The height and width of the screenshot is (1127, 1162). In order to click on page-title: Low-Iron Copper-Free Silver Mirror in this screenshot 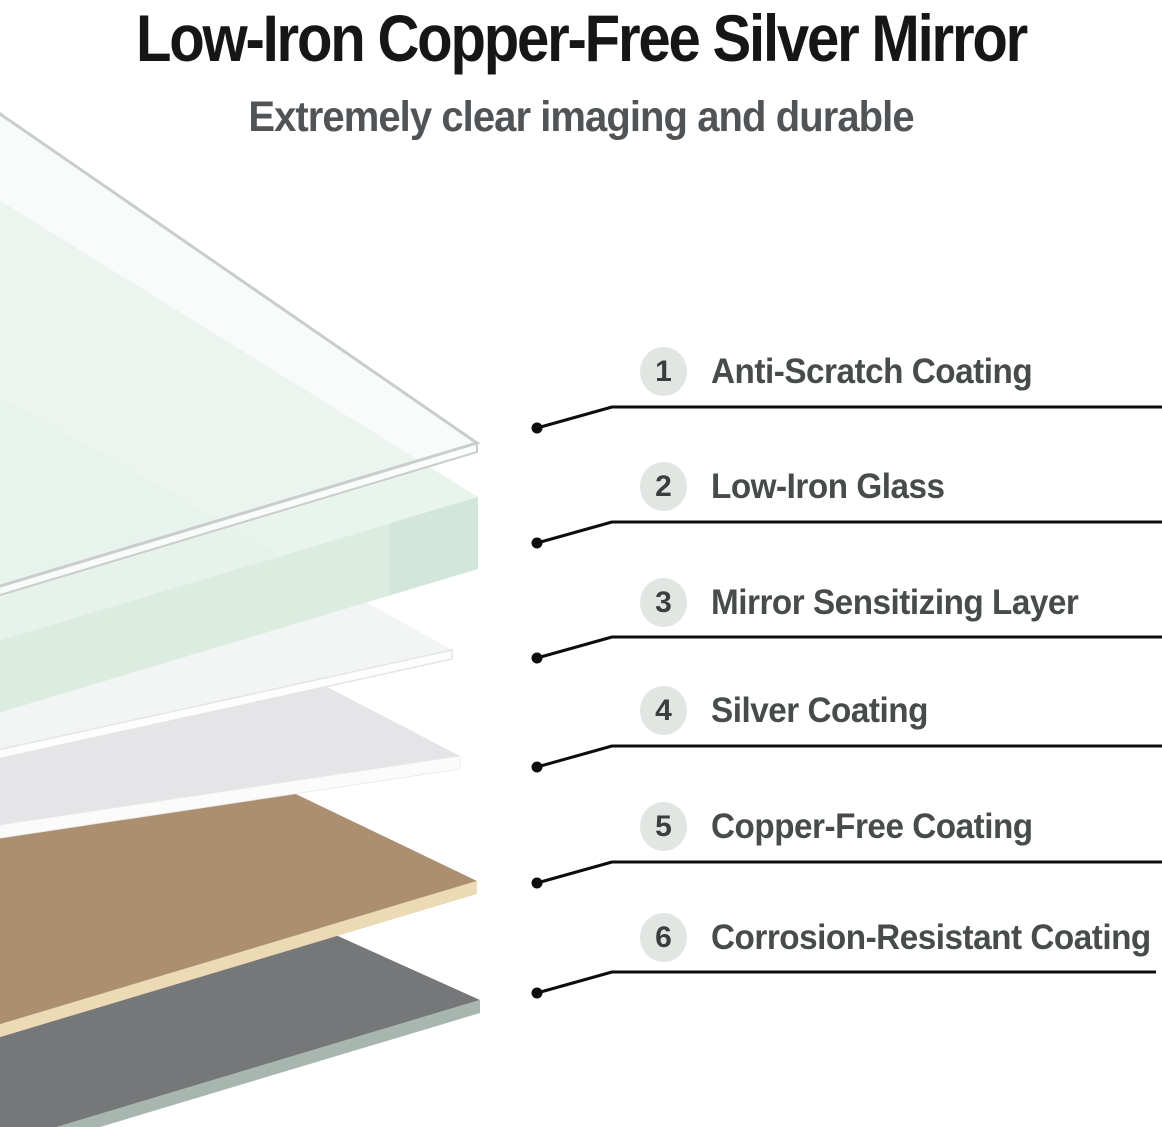, I will do `click(581, 38)`.